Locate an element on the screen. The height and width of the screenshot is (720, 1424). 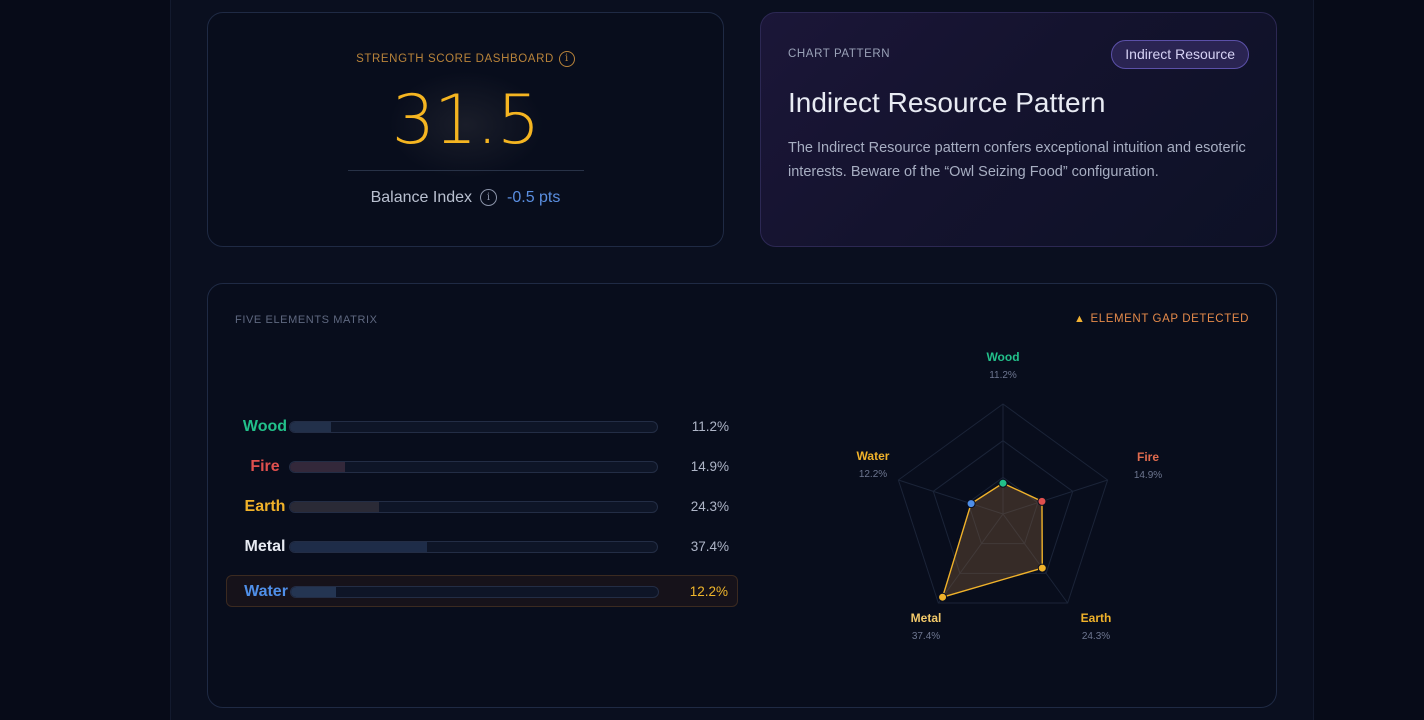
radar-point-wood is located at coordinates (1003, 483).